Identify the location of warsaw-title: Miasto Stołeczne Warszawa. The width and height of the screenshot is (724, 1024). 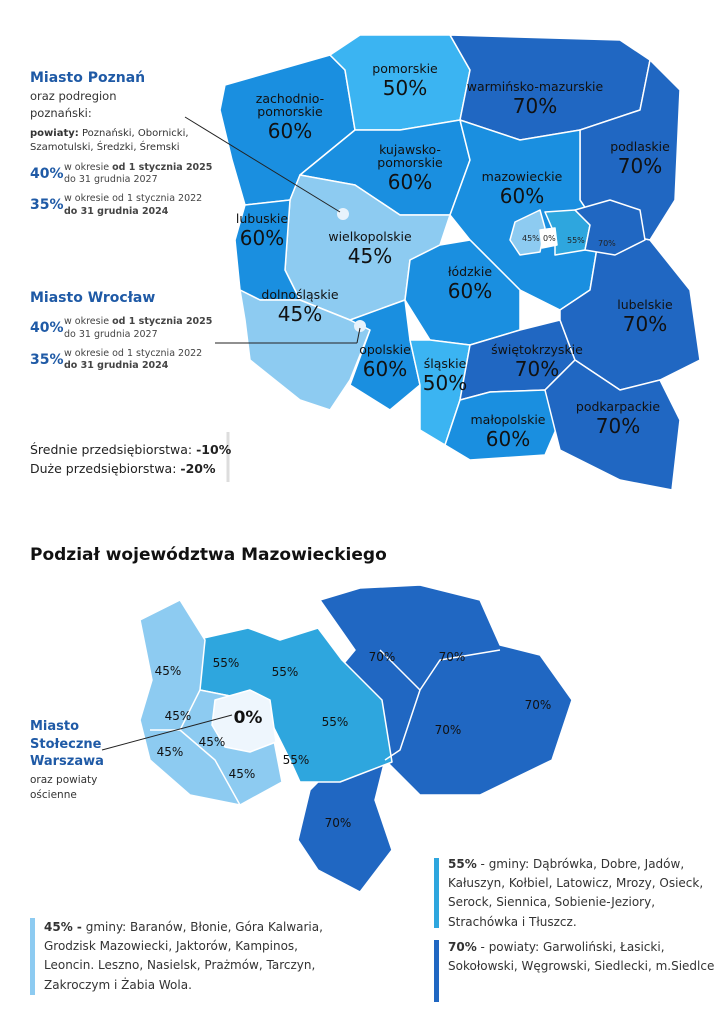
(67, 744).